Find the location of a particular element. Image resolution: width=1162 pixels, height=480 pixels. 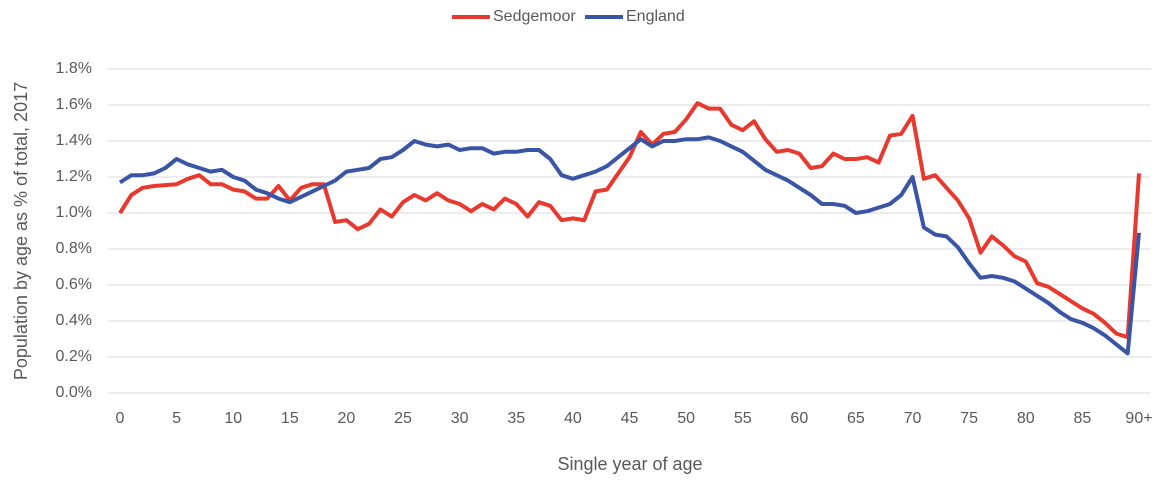

x-tick-label: 45 is located at coordinates (630, 418).